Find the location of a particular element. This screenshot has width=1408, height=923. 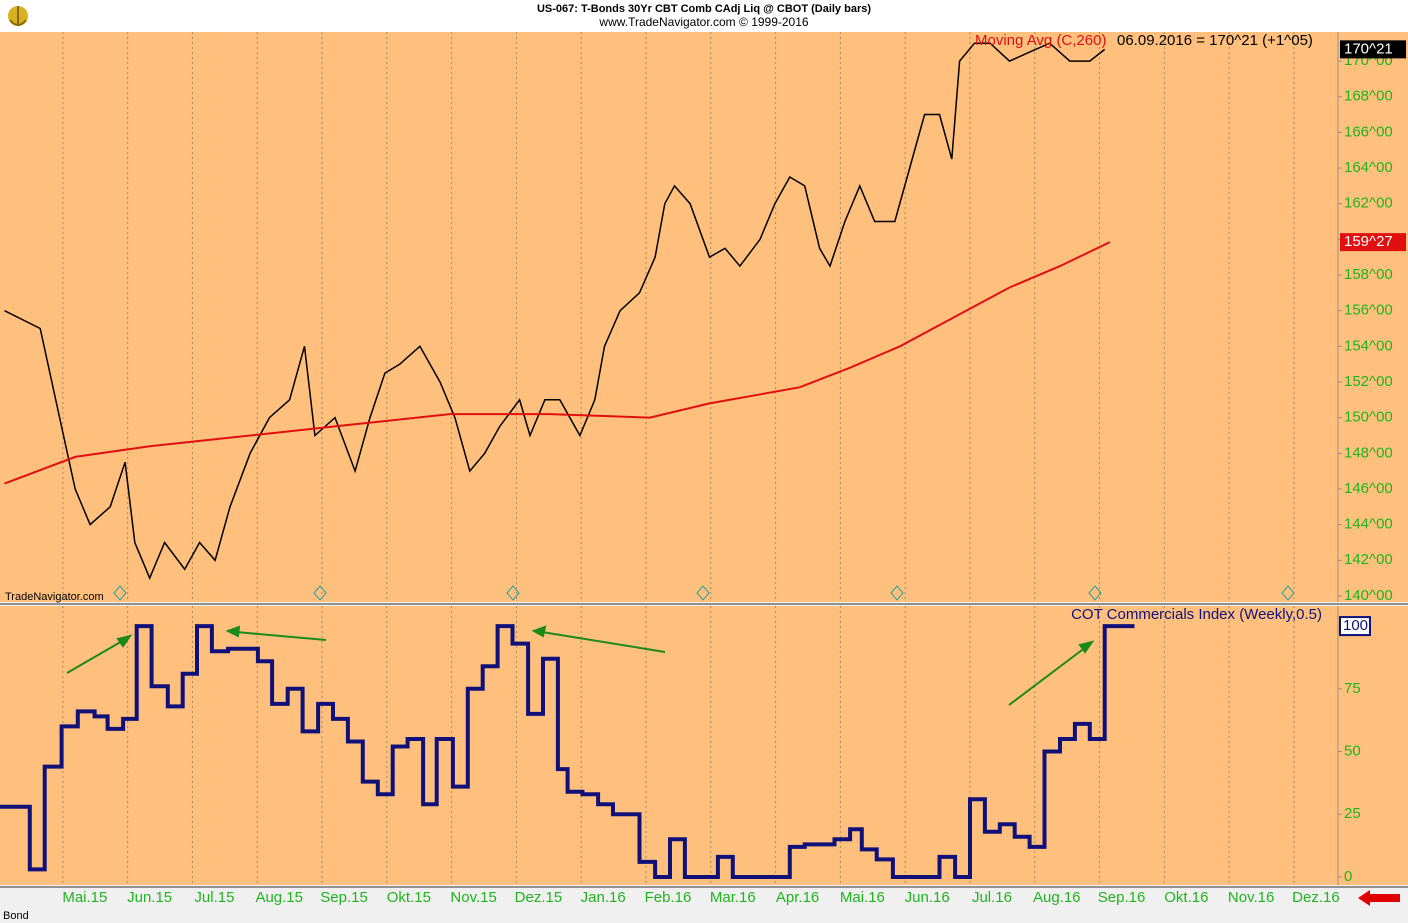

x-tick-label: Mai.15 is located at coordinates (84, 897).